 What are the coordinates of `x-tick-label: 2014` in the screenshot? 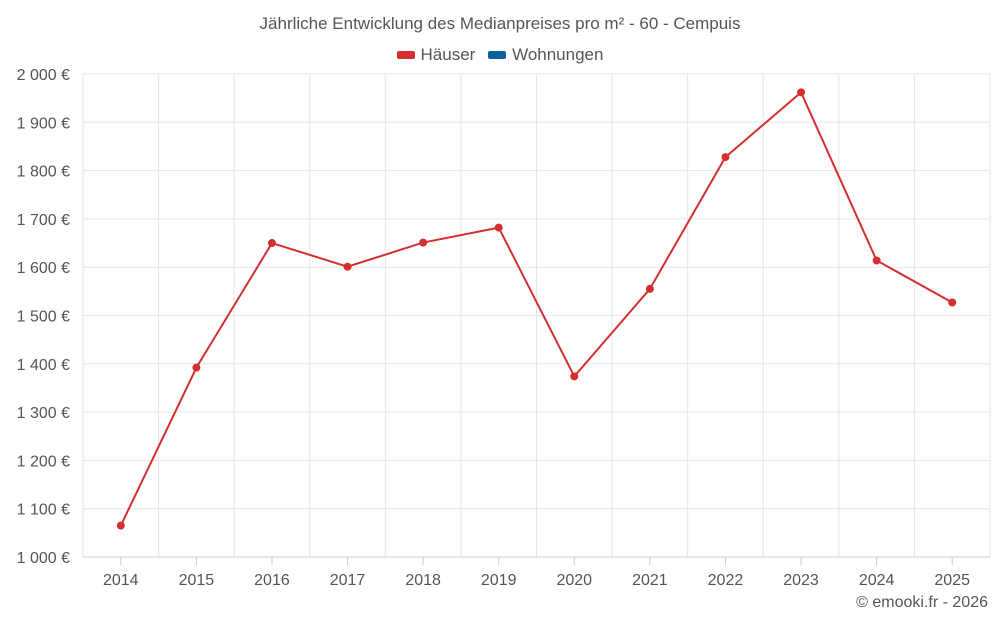 It's located at (121, 580).